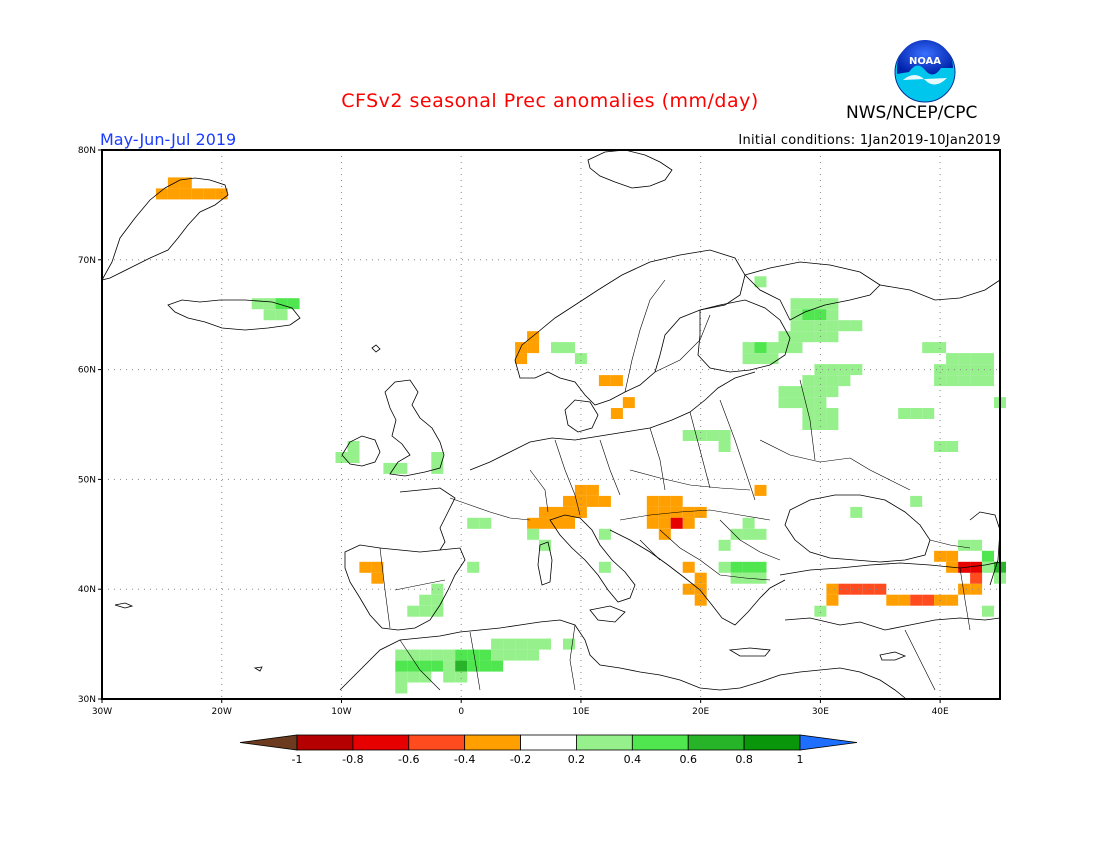 This screenshot has width=1100, height=850. I want to click on lat-tick-label: 50N, so click(87, 480).